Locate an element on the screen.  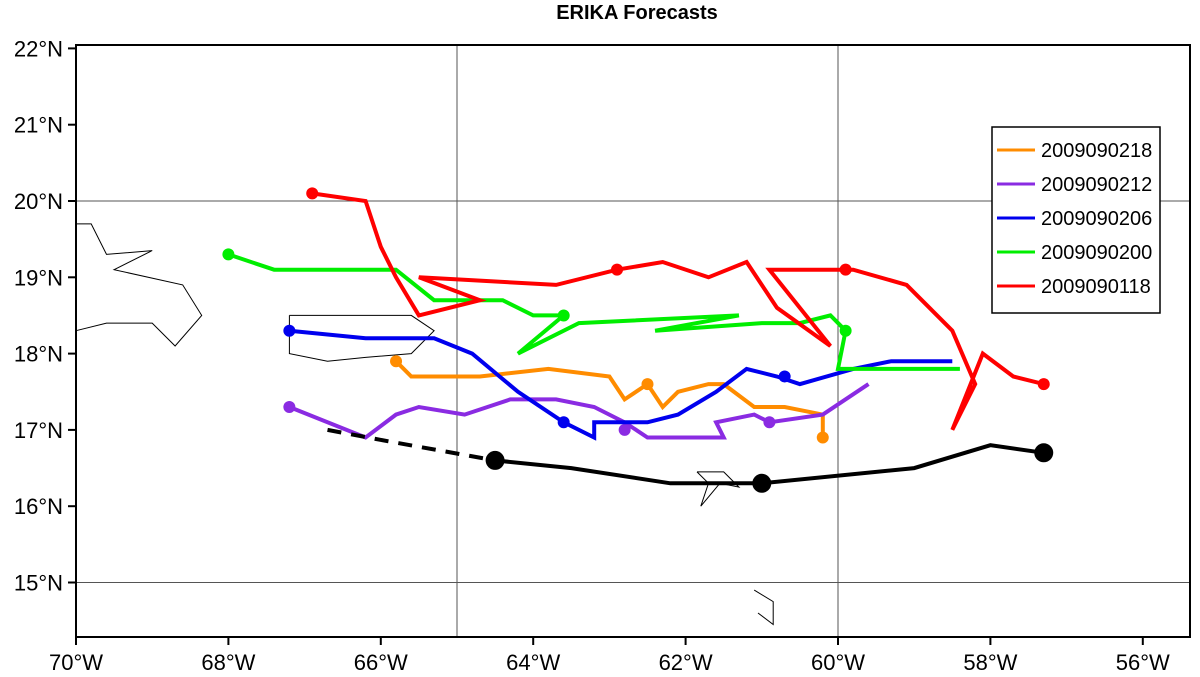
legend-label: 2009090218 is located at coordinates (1096, 151).